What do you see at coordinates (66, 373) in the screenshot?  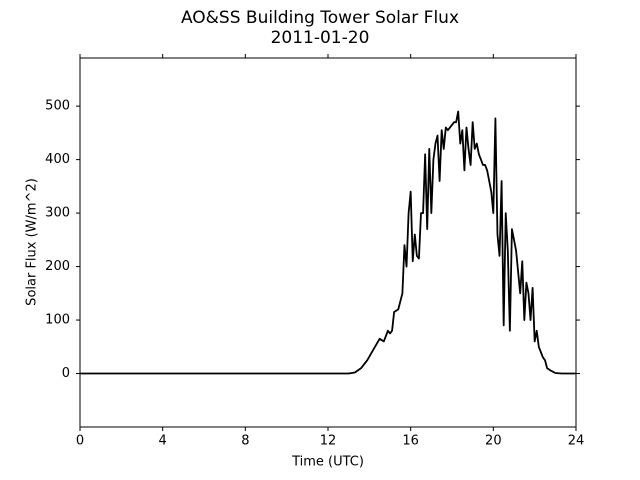 I see `y-tick-label: 0` at bounding box center [66, 373].